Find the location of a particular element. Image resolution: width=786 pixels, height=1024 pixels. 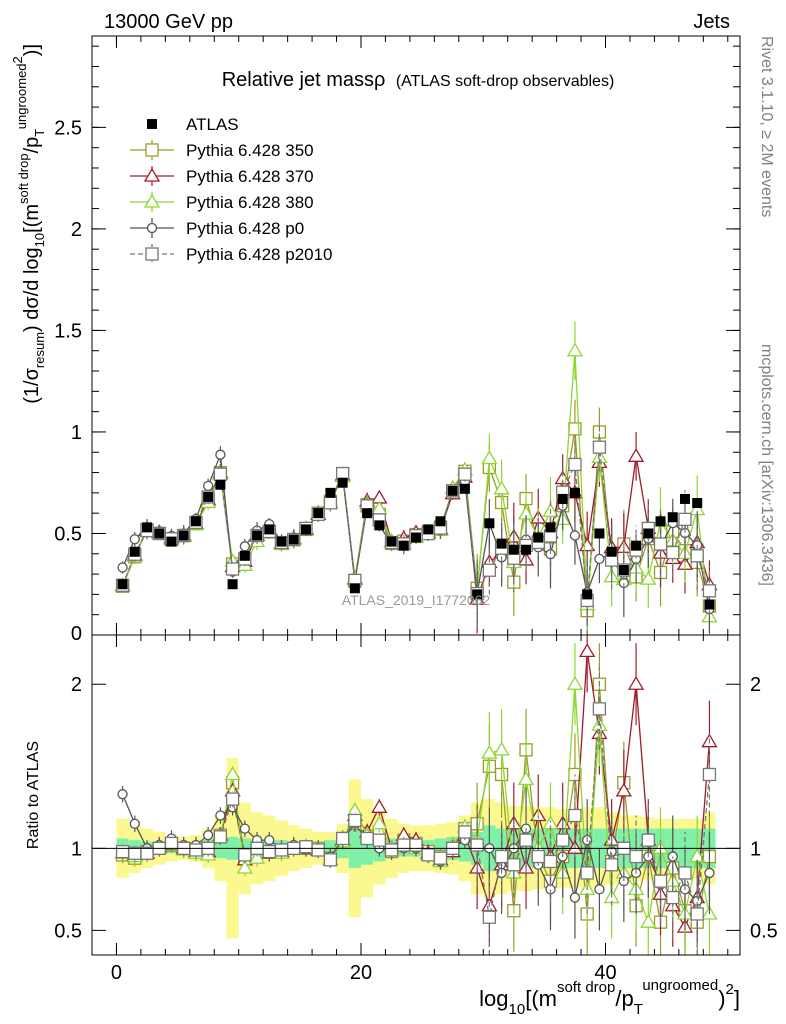

legend-label: Pythia 6.428 380 is located at coordinates (250, 202).